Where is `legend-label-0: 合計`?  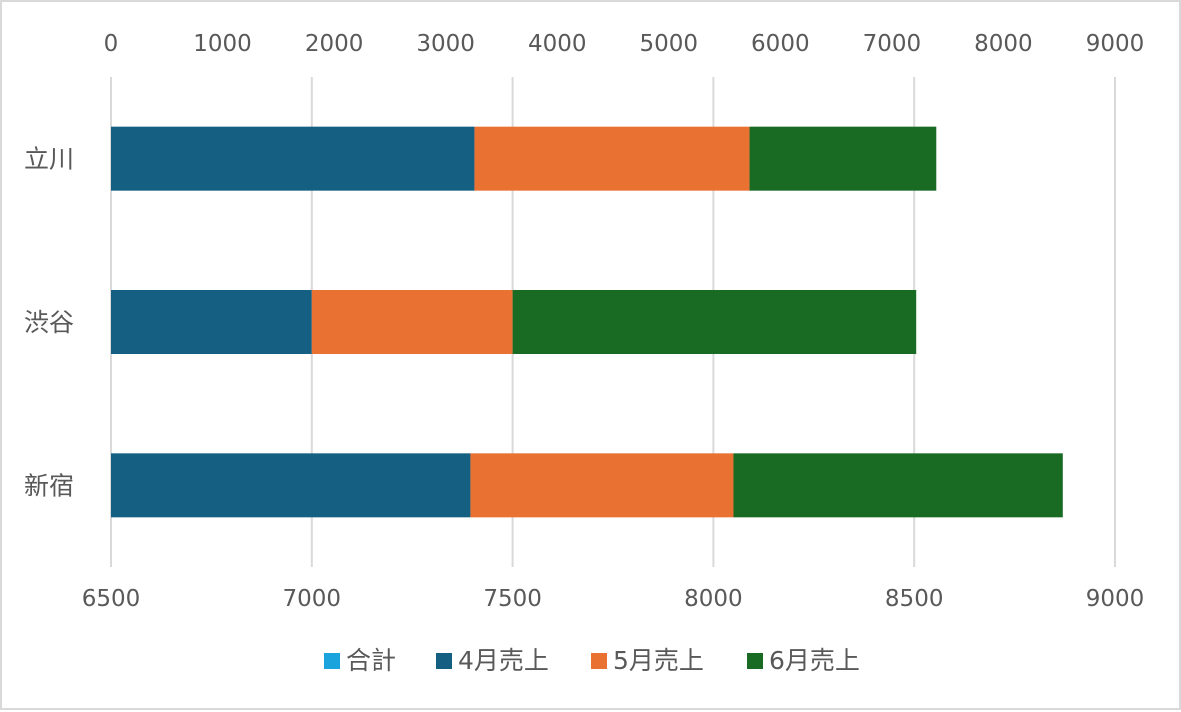
legend-label-0: 合計 is located at coordinates (371, 660).